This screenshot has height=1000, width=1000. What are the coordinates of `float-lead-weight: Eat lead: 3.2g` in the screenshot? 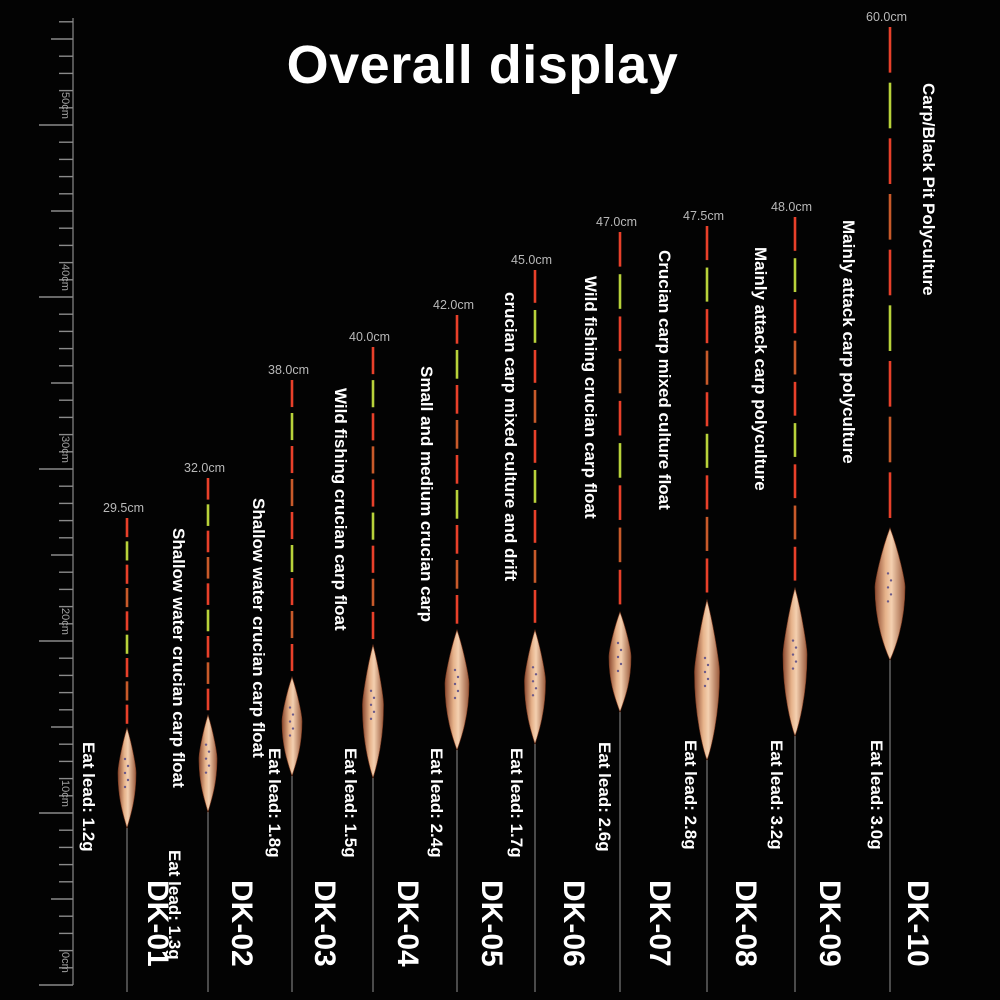 It's located at (776, 795).